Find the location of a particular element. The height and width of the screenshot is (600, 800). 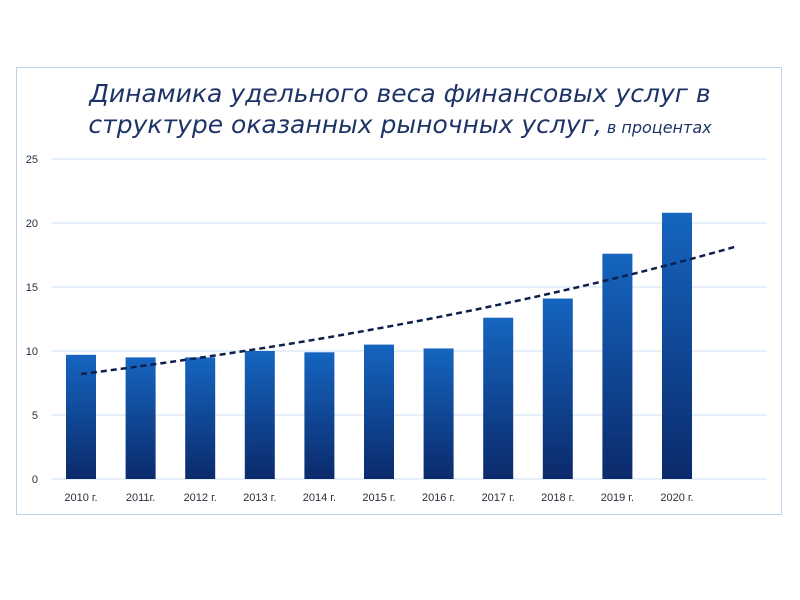

x-tick-label: 2019 г. is located at coordinates (617, 498).